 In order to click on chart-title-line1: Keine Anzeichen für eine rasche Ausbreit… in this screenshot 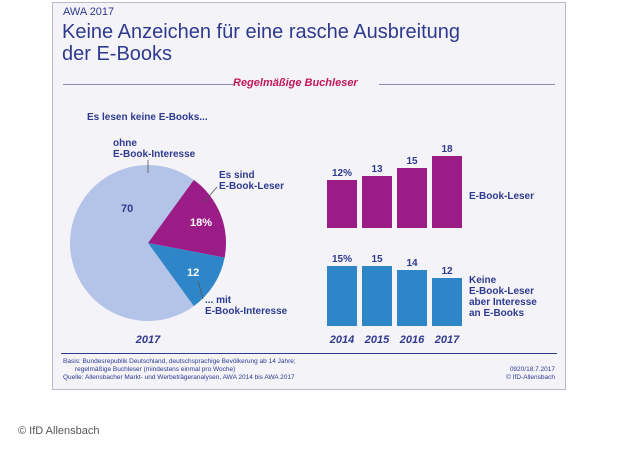, I will do `click(261, 32)`.